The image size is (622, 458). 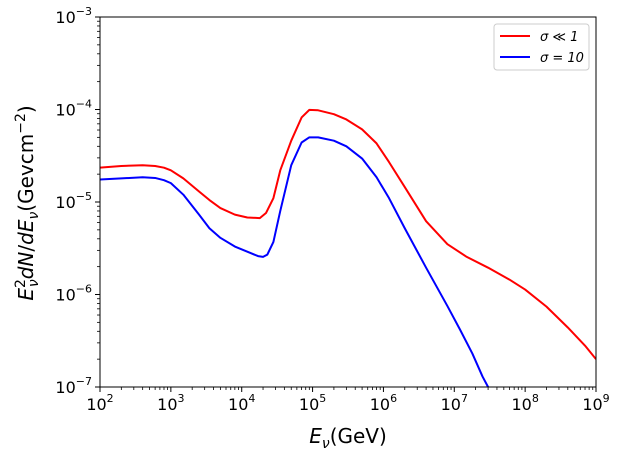 I want to click on legend-label-sigma-10: σ = 10, so click(x=562, y=58).